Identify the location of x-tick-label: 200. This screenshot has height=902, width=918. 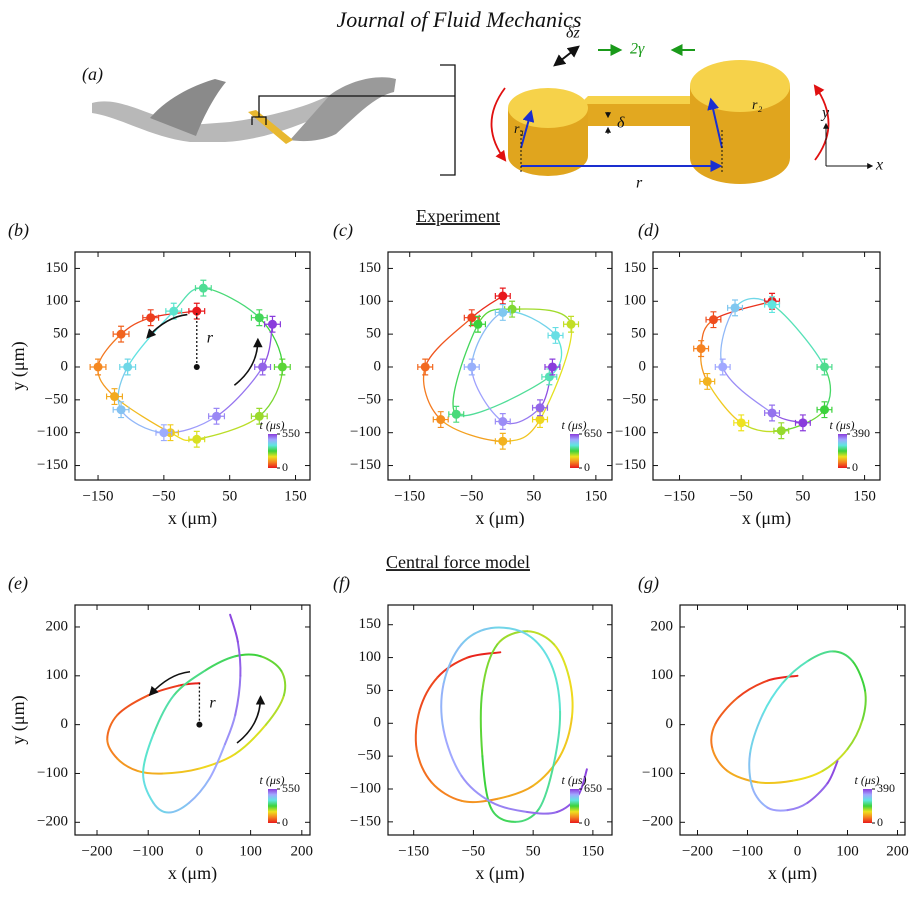
(302, 851).